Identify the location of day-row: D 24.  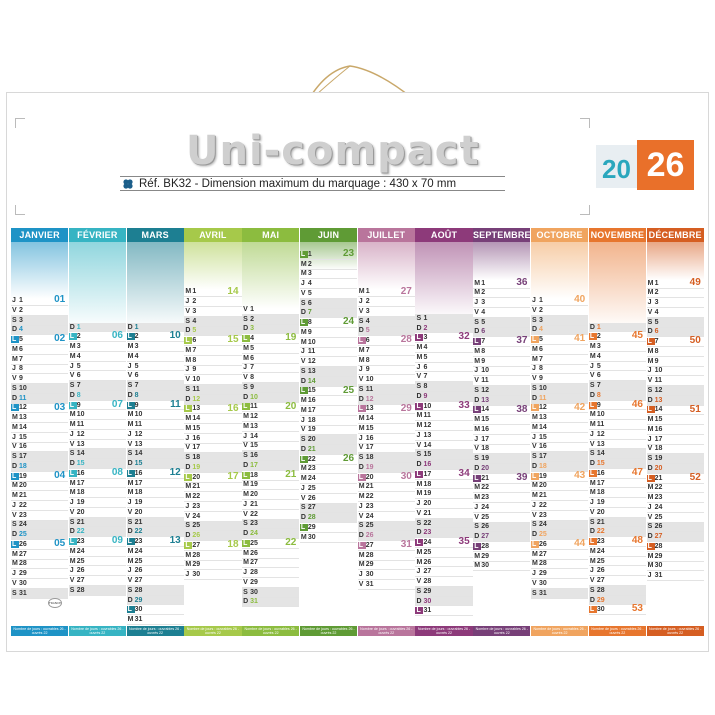
(271, 534).